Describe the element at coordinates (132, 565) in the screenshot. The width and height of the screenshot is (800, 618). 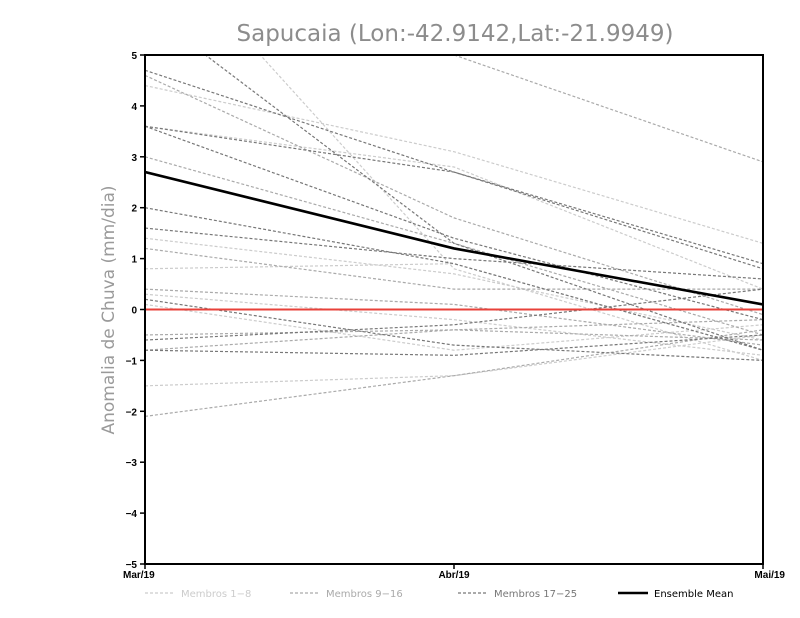
I see `y-tick-label: −5` at that location.